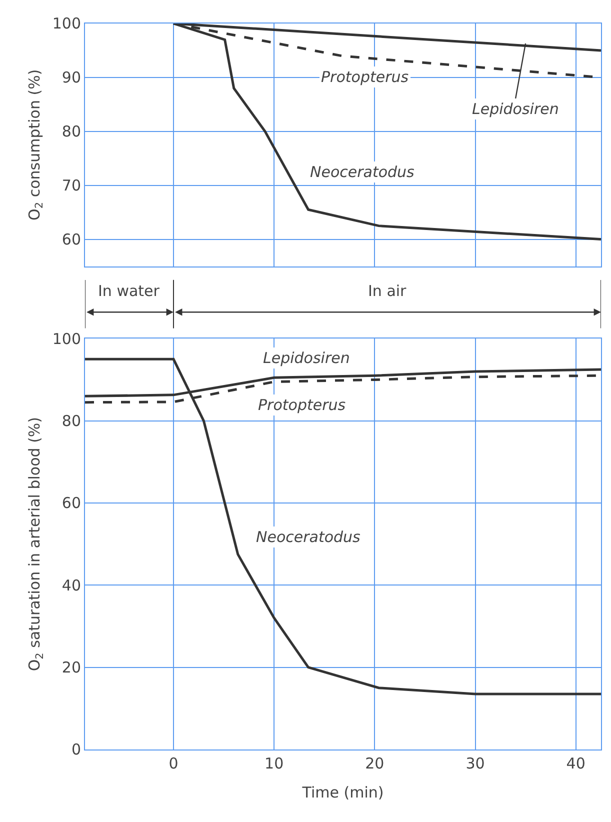 This screenshot has width=611, height=822. What do you see at coordinates (515, 109) in the screenshot?
I see `text: Lepidosiren` at bounding box center [515, 109].